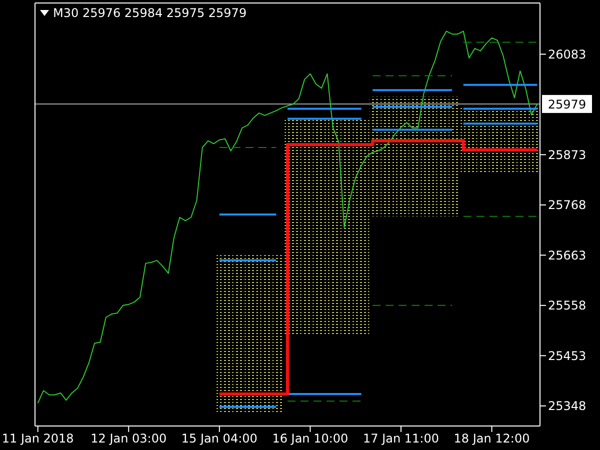  Describe the element at coordinates (150, 13) in the screenshot. I see `chart-title: M30 25976 25984 25975 25979` at that location.